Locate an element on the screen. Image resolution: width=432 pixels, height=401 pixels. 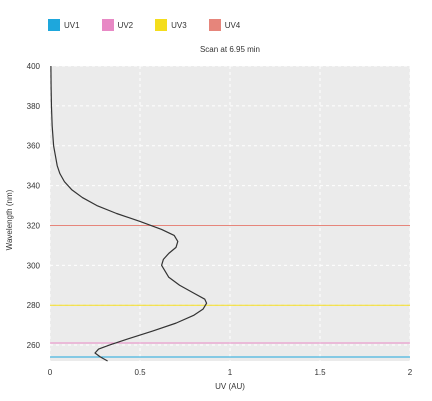
legend-label-uv2: UV2 is located at coordinates (125, 25).